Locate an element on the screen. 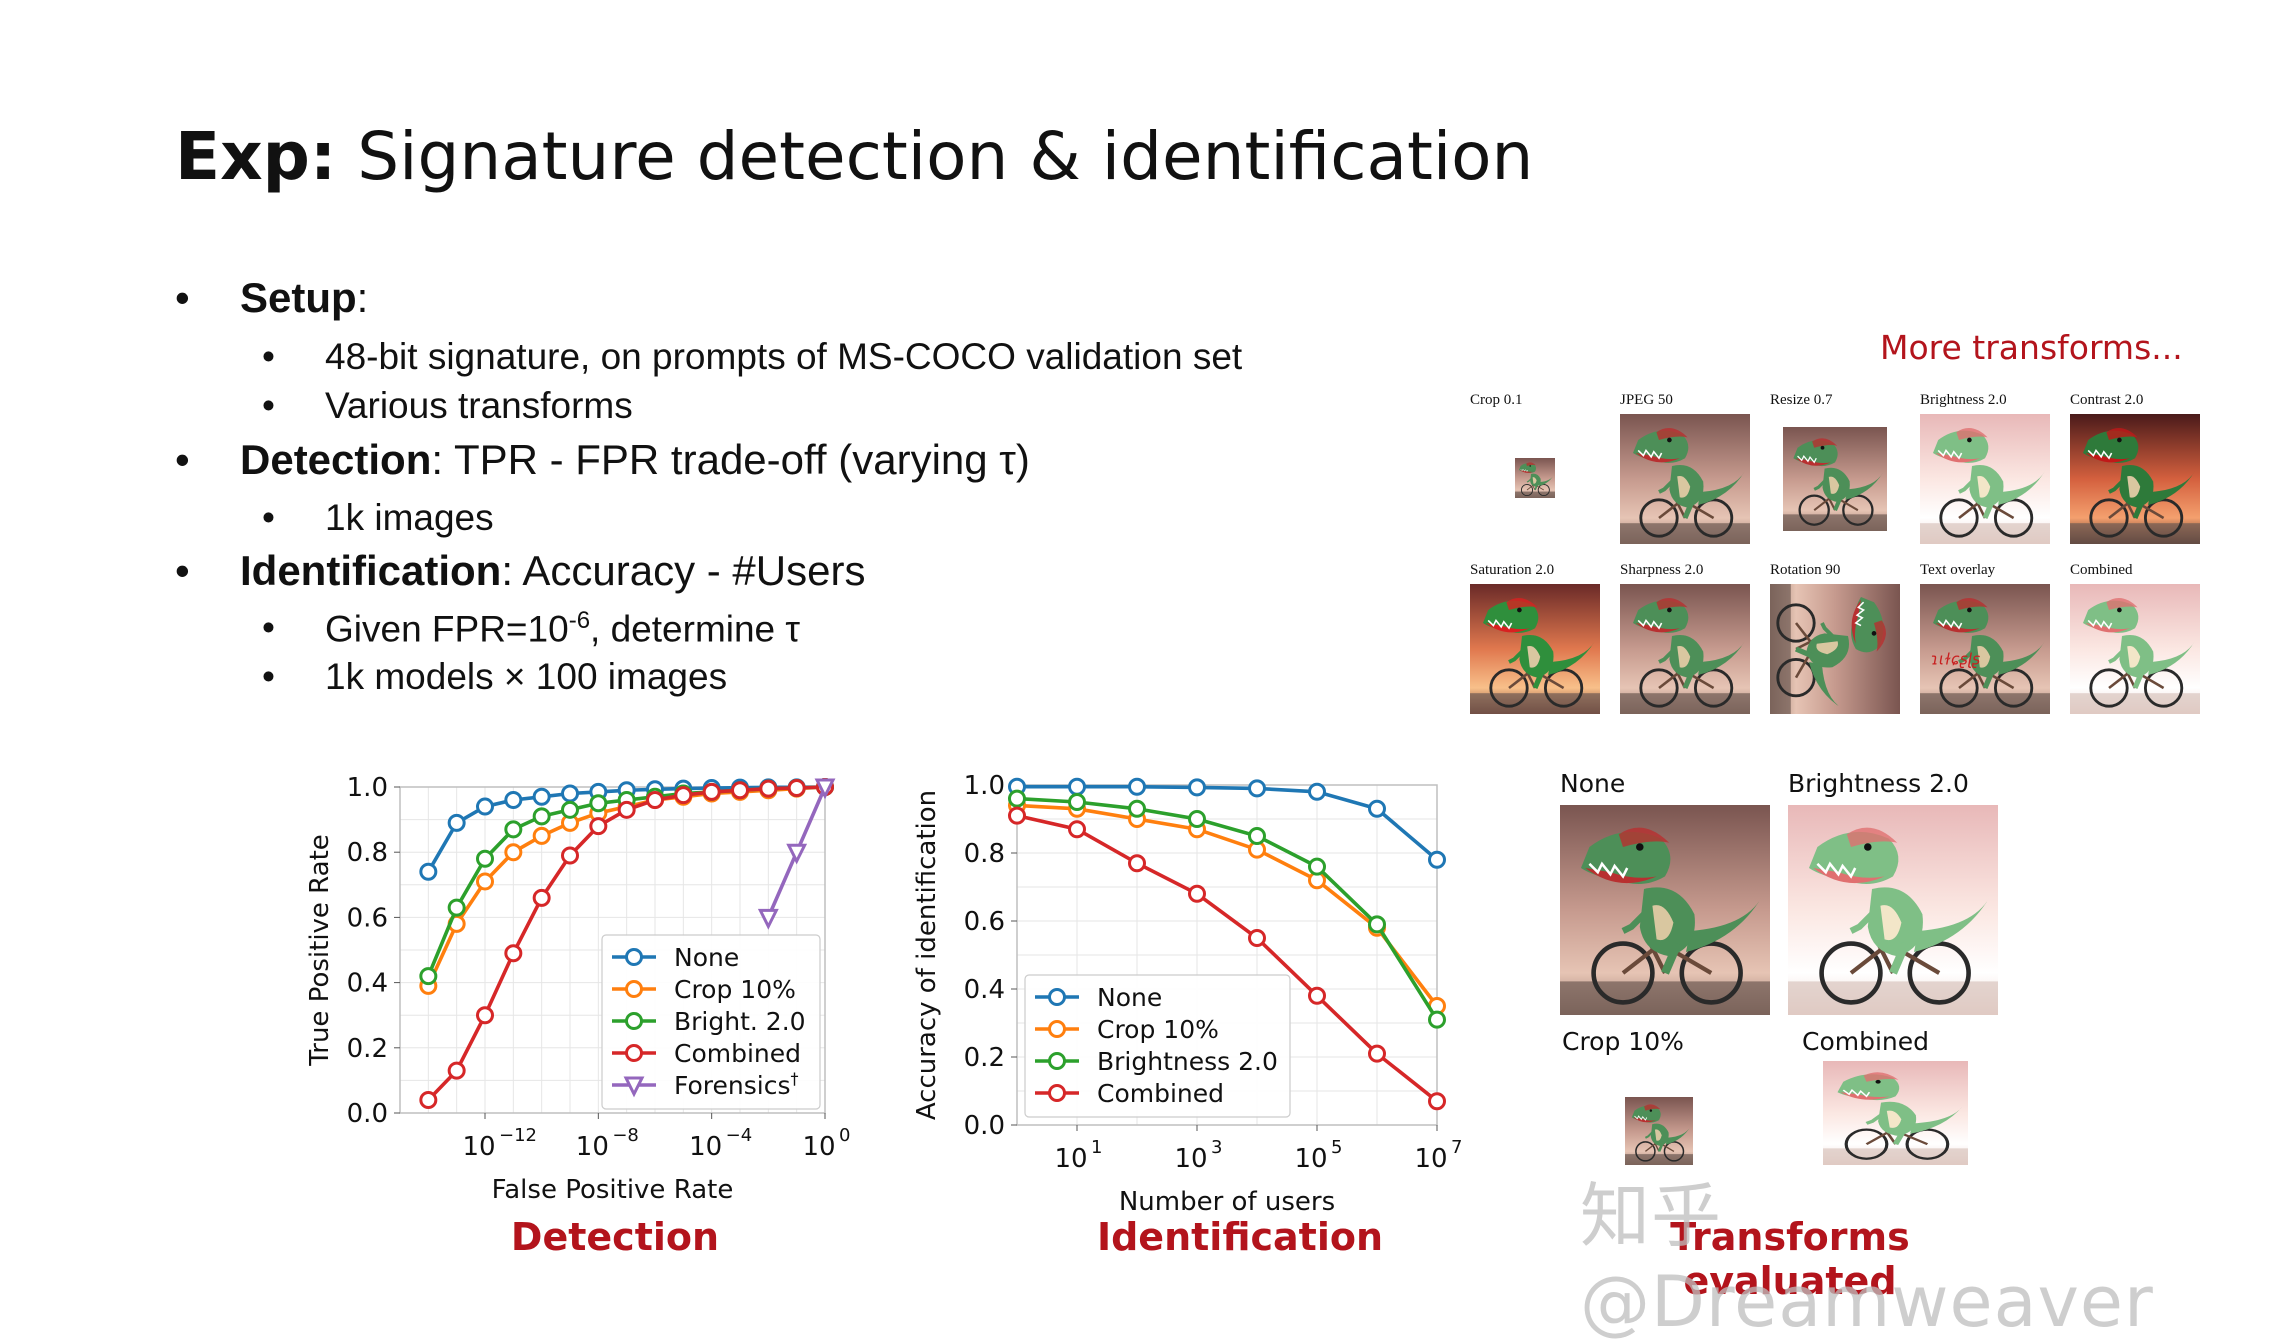 This screenshot has width=2275, height=1343. x-tick-exponent: 5 is located at coordinates (1336, 1147).